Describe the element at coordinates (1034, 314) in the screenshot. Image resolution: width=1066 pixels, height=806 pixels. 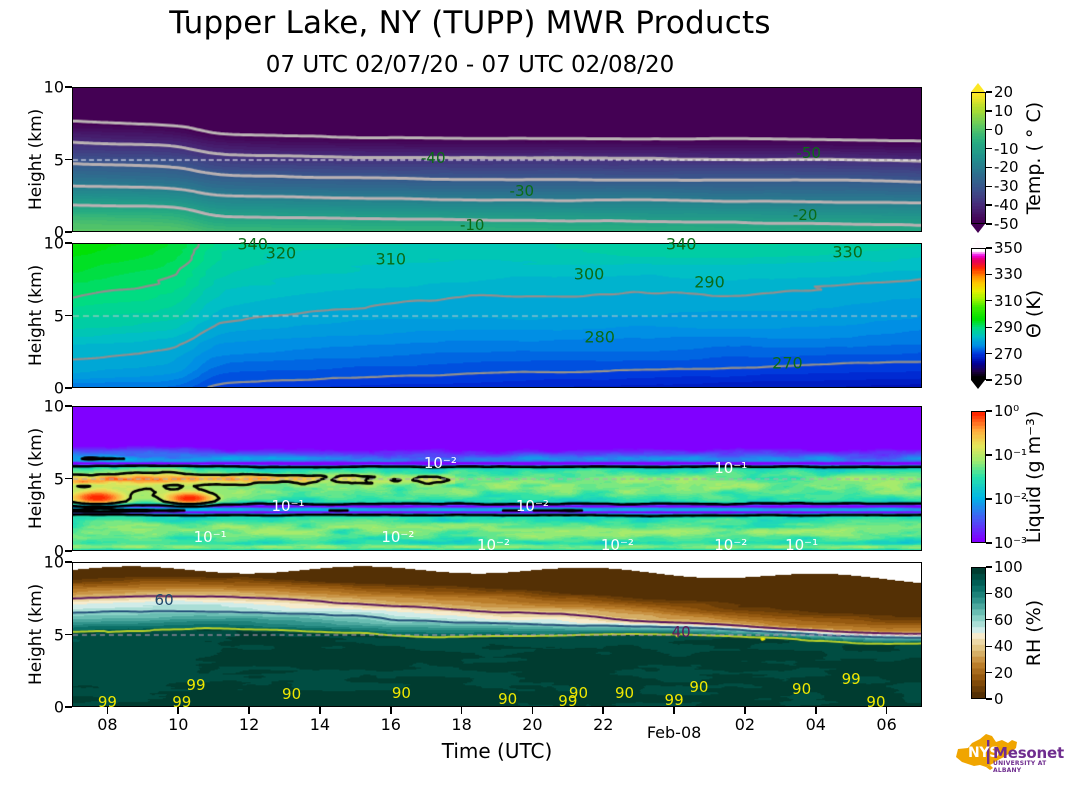
I see `colorbar-title-theta: Θ (K)` at that location.